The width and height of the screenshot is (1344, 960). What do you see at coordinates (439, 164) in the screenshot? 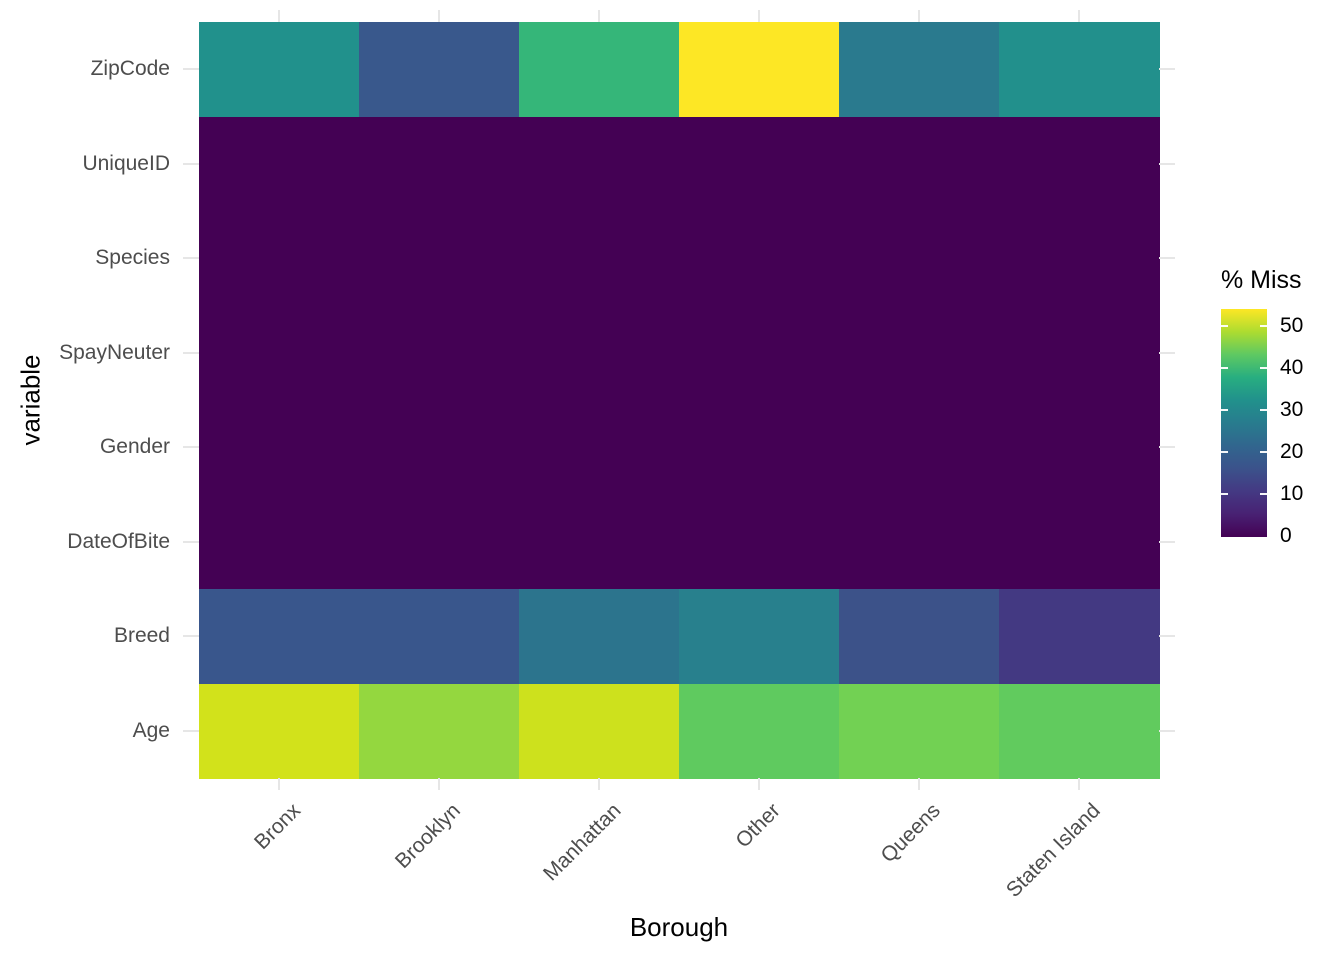
I see `heatmap-cell-UniqueID-Brooklyn` at bounding box center [439, 164].